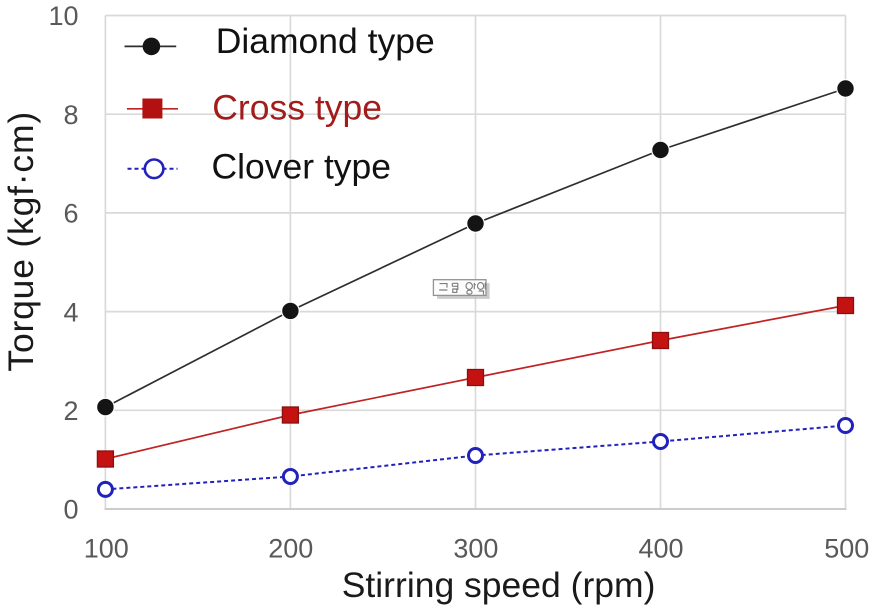  What do you see at coordinates (297, 108) in the screenshot?
I see `svg-text: Cross type` at bounding box center [297, 108].